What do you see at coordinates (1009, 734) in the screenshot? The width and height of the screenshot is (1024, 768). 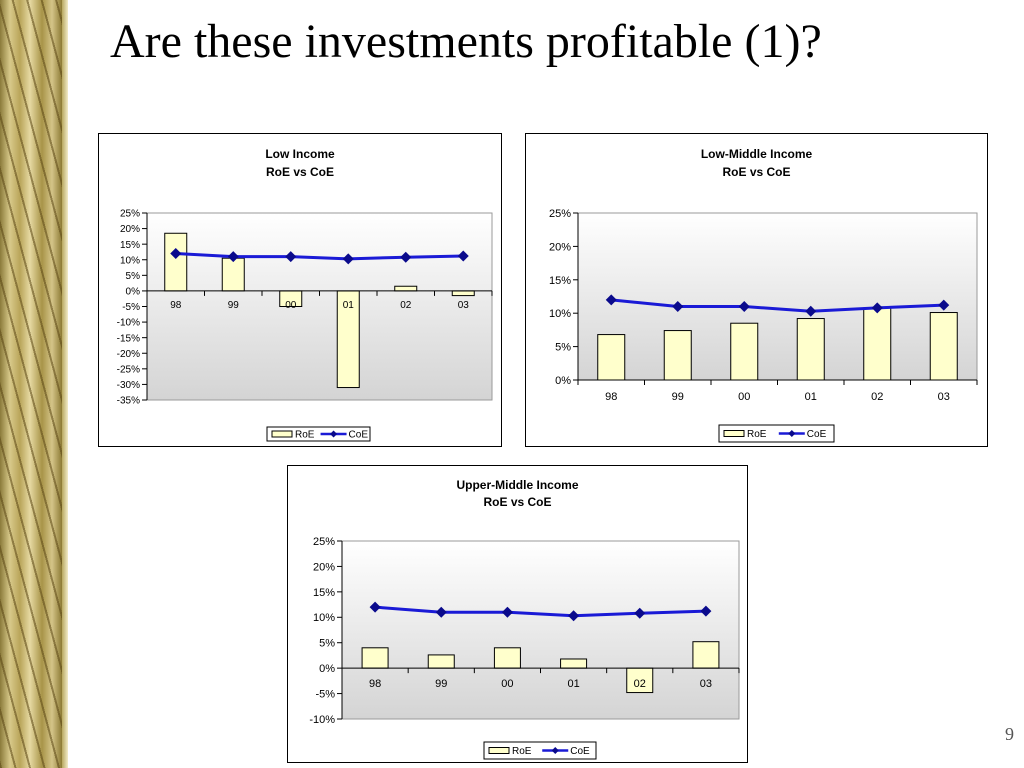 I see `page-number: 9` at bounding box center [1009, 734].